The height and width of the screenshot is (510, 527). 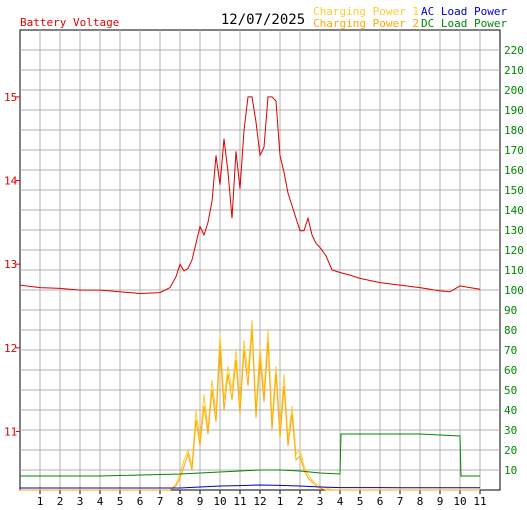 I want to click on y-right-tick-label: 190, so click(x=514, y=110).